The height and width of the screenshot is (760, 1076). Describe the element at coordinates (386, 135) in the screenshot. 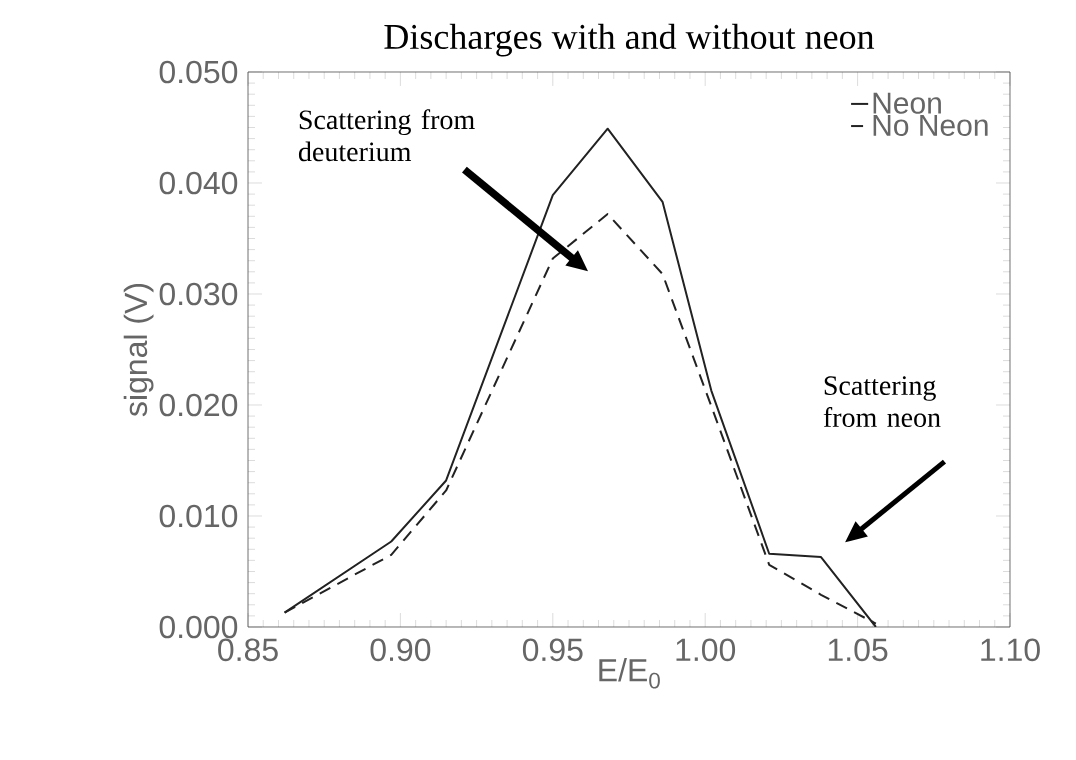

I see `annotation: Scattering from deuterium` at that location.